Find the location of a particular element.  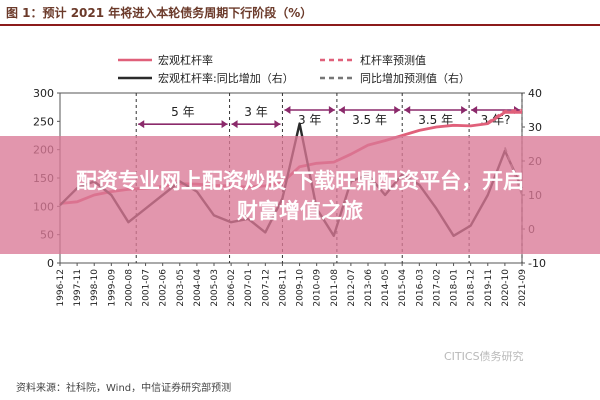

citics-watermark: CITICS债务研究 is located at coordinates (484, 356).